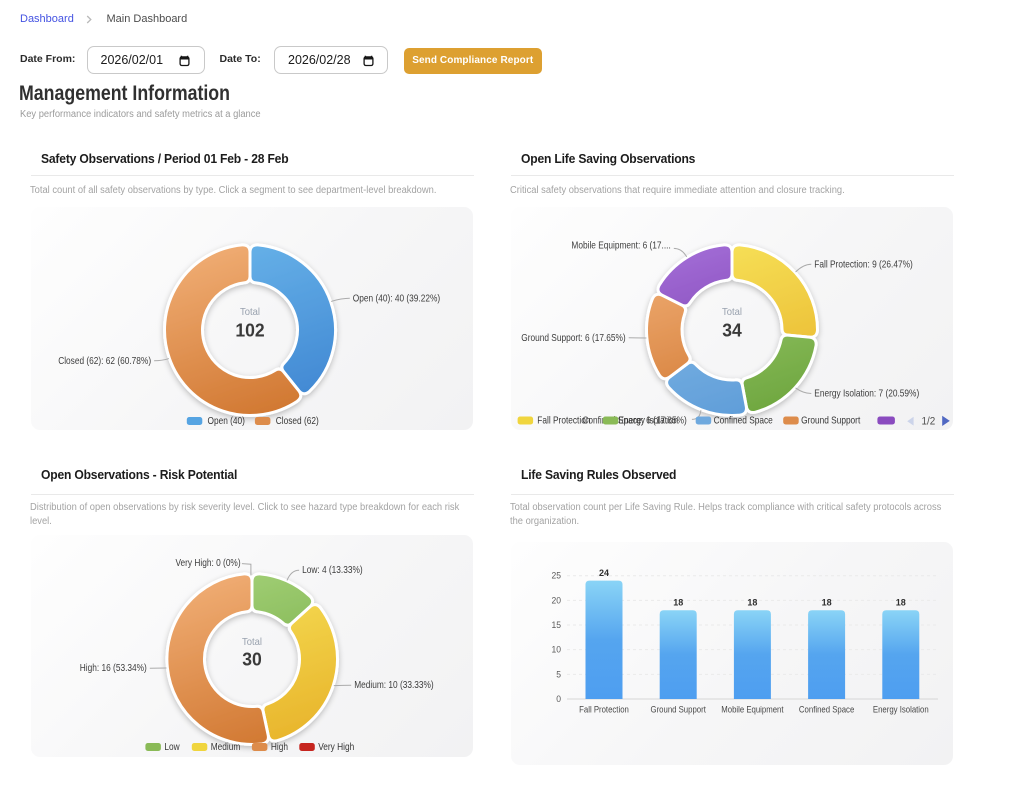 The image size is (1014, 790). I want to click on svg-text:Mobile Equipment: 6 (17....: Mobile Equipment, so click(620, 245).